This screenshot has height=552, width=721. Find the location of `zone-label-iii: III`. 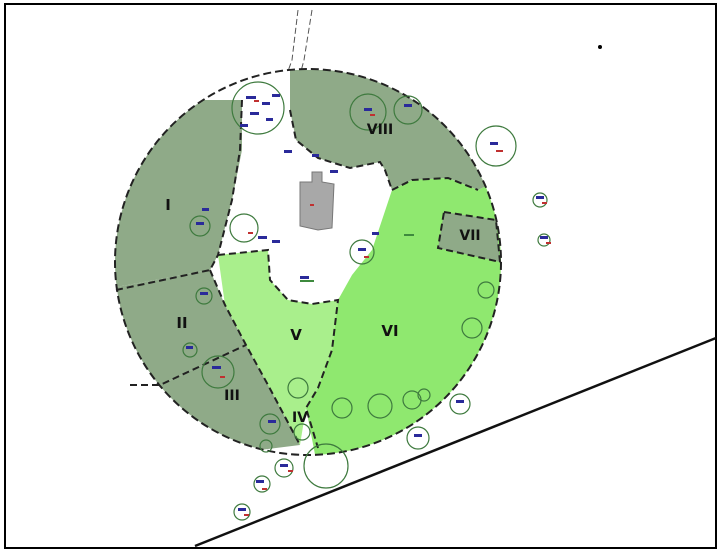

zone-label-iii: III is located at coordinates (232, 396).